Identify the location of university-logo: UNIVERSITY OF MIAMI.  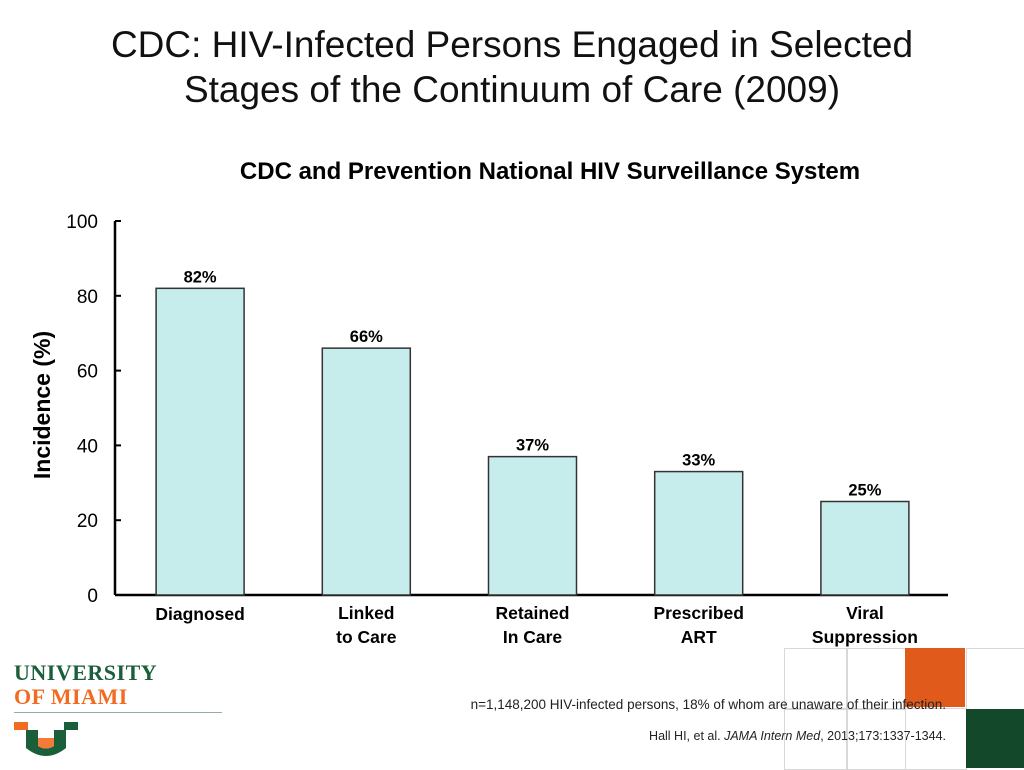
(119, 710).